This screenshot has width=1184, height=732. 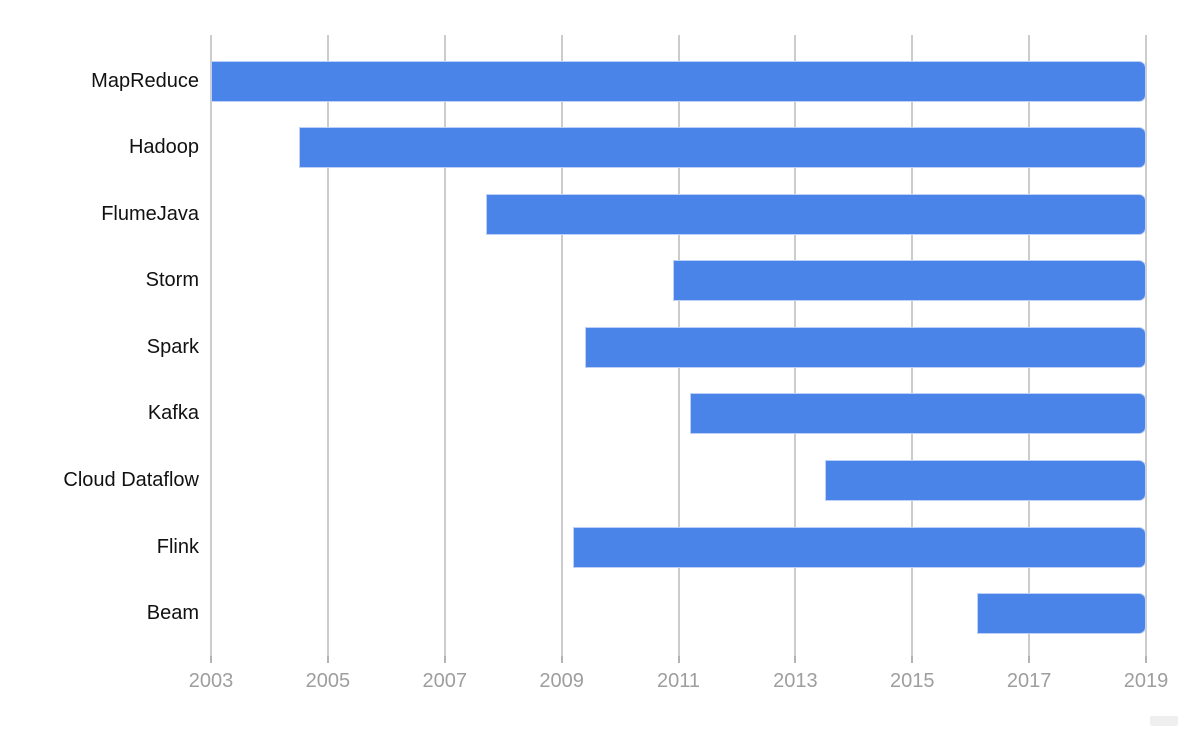 What do you see at coordinates (131, 480) in the screenshot?
I see `category-label-cloud-dataflow: Cloud Dataflow` at bounding box center [131, 480].